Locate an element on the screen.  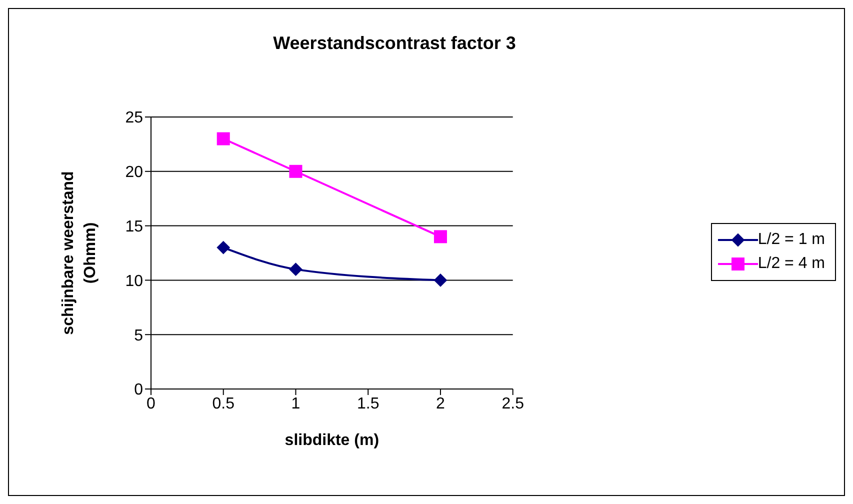
x-tick-label: 2 is located at coordinates (441, 403).